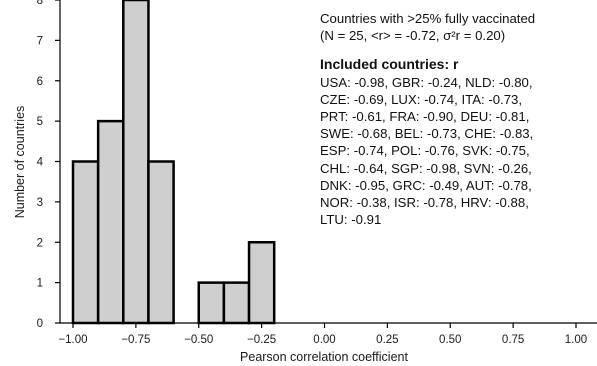  Describe the element at coordinates (72, 340) in the screenshot. I see `x-tick-label: −1.00` at that location.